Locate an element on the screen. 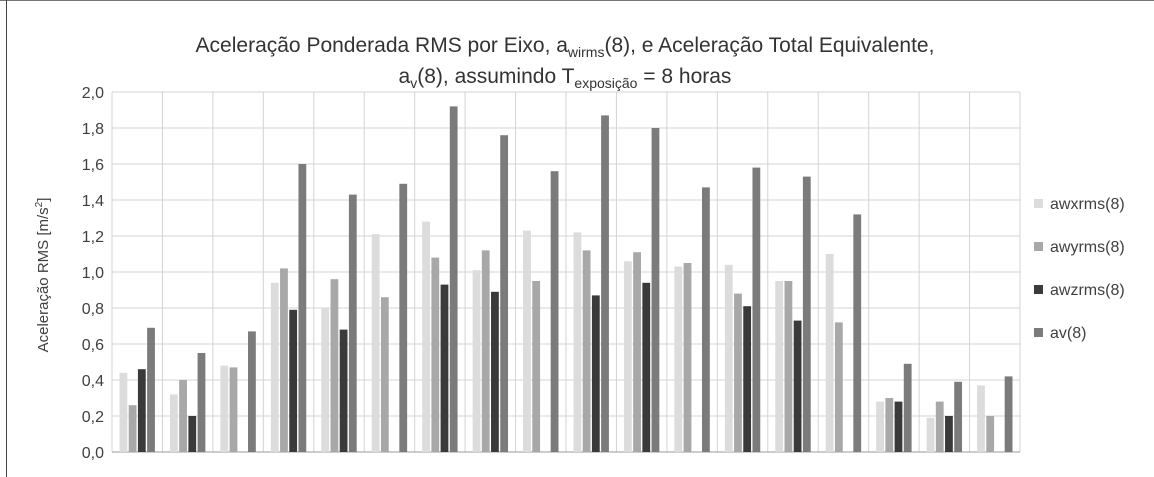 The height and width of the screenshot is (477, 1154). y-tick-label: 1,6 is located at coordinates (93, 165).